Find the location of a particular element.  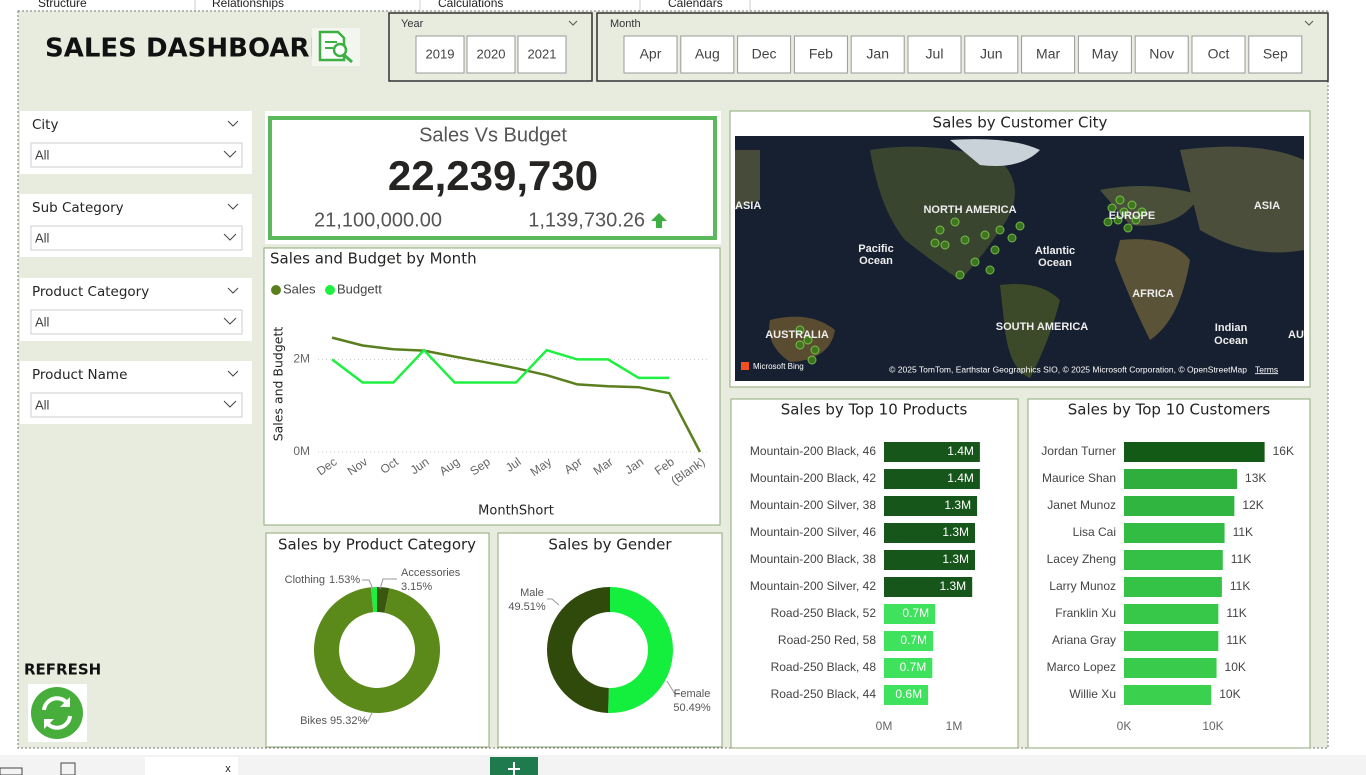

map-label: Indian is located at coordinates (1231, 328).